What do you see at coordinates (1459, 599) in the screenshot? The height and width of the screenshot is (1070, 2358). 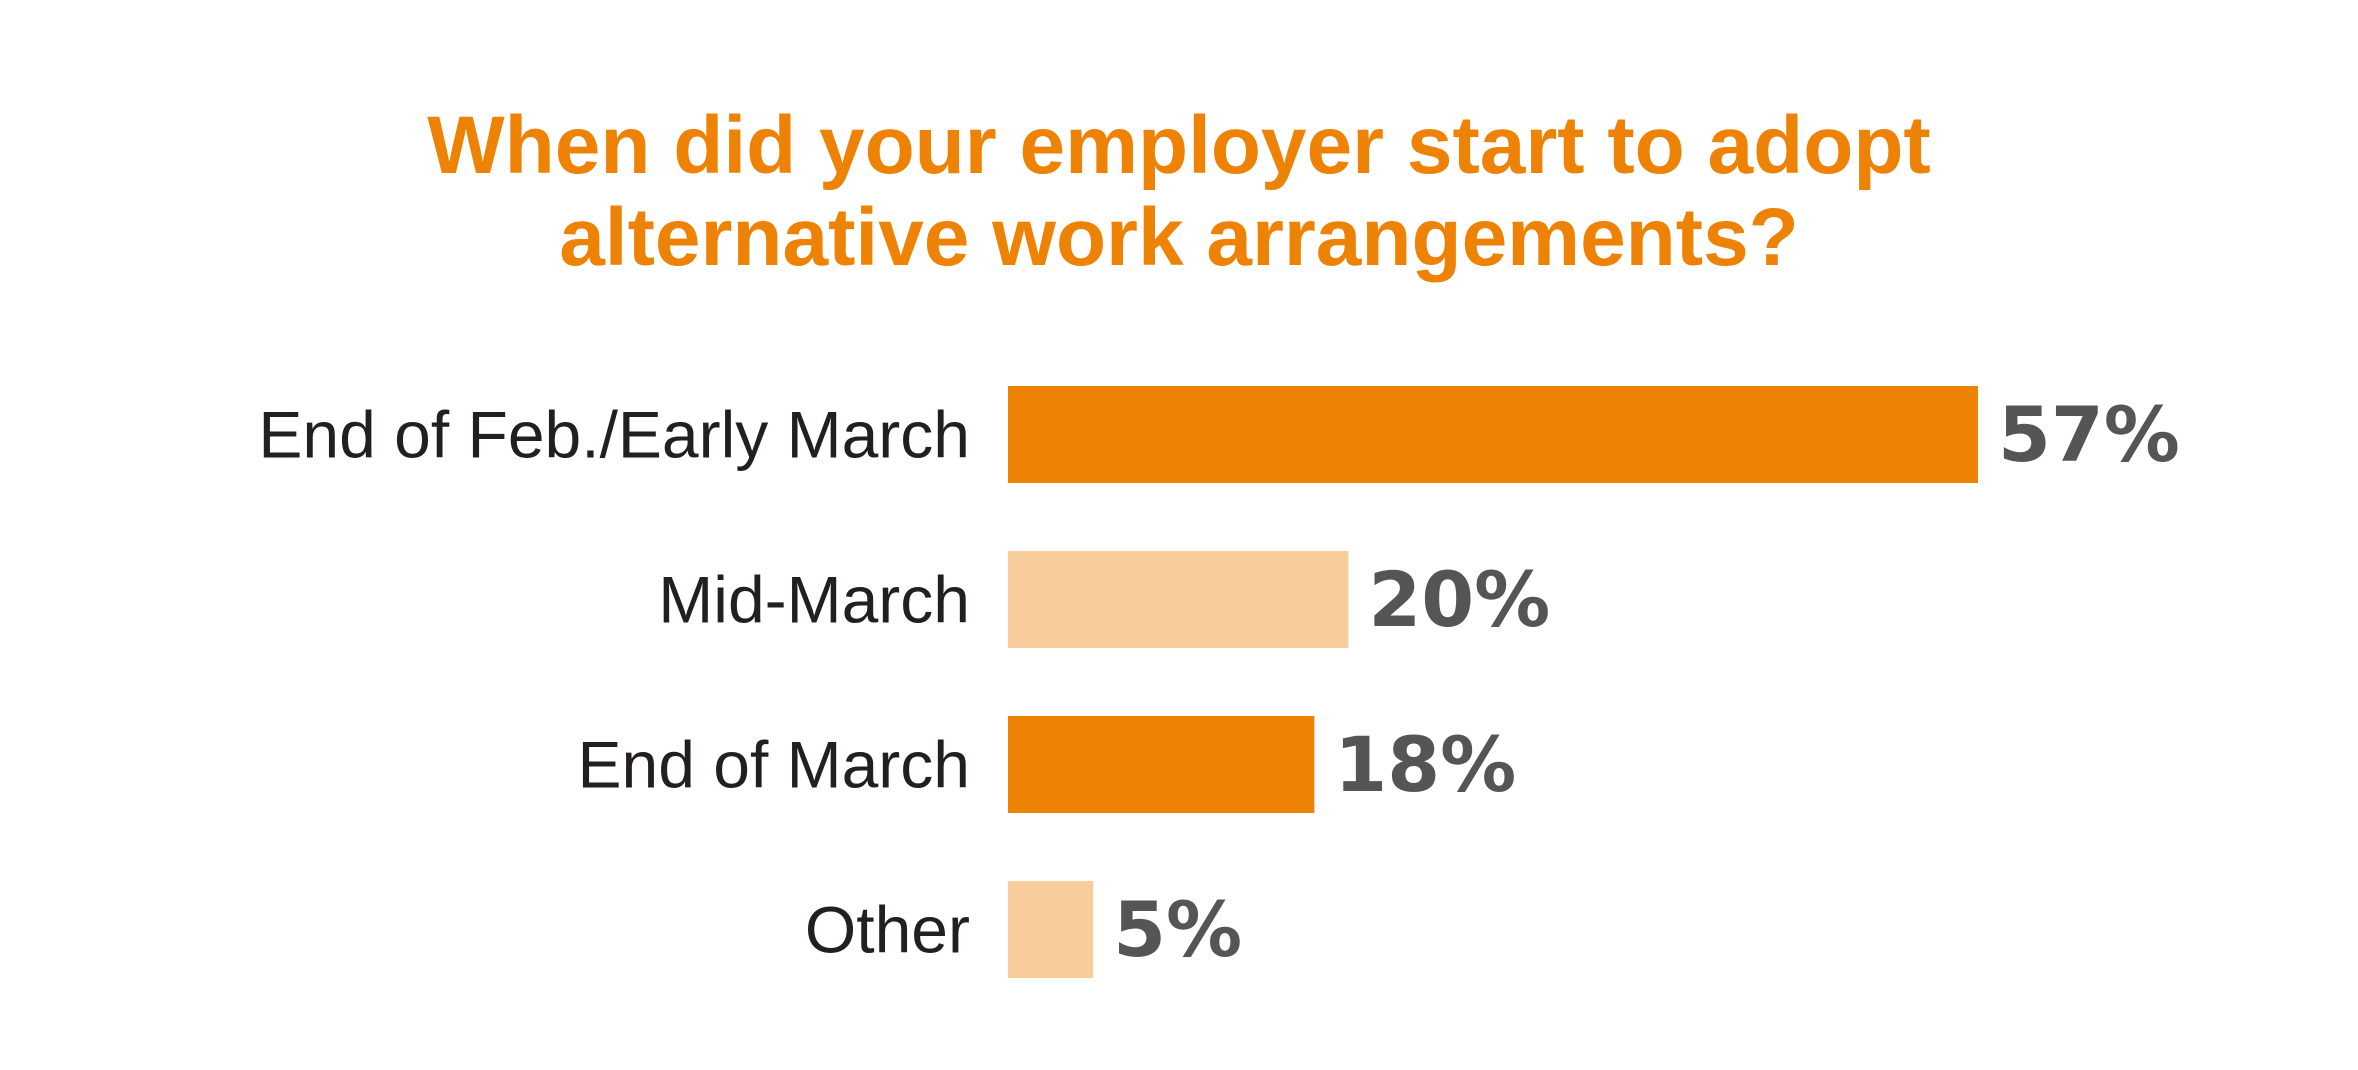 I see `value-label-1: 20%` at bounding box center [1459, 599].